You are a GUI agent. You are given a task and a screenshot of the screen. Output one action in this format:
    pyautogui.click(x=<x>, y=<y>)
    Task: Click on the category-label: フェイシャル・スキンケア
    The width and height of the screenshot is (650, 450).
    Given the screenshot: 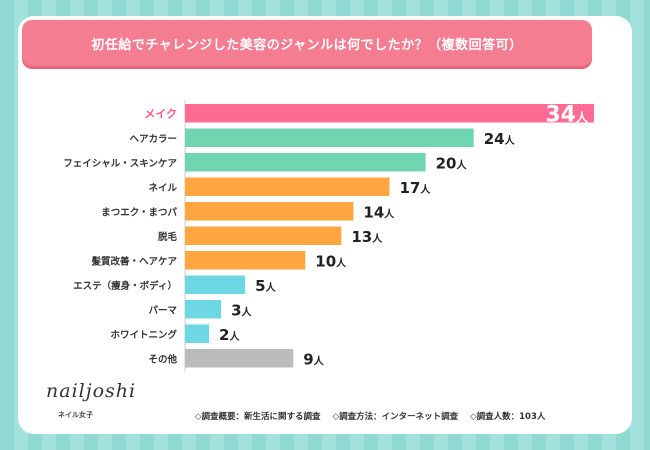 What is the action you would take?
    pyautogui.click(x=120, y=163)
    